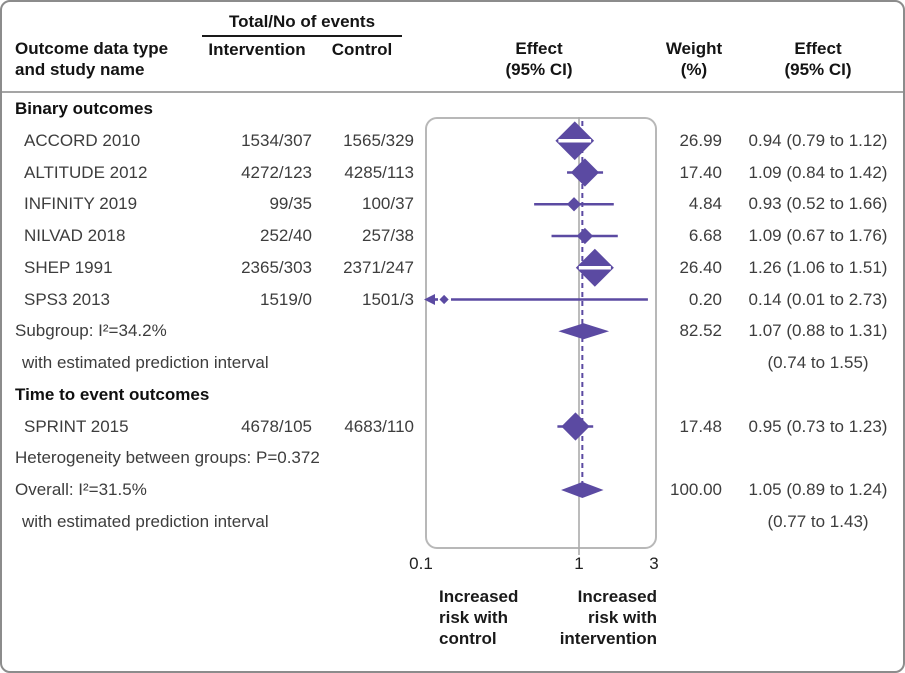 This screenshot has width=905, height=673. I want to click on weight-value-overall-i-31-5: 100.00, so click(696, 489).